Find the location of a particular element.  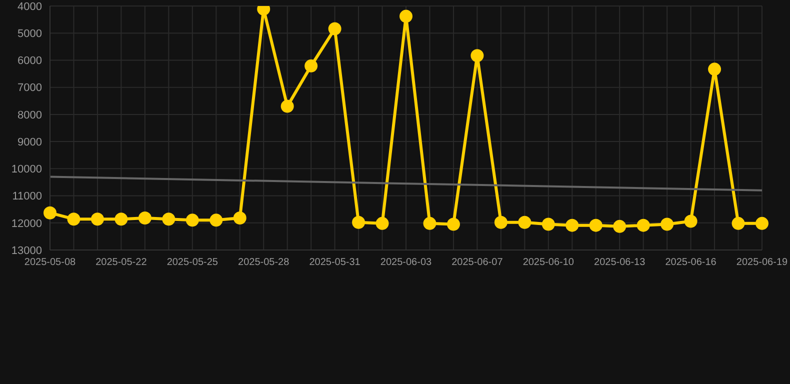

x-tick-label: 2025-05-31 is located at coordinates (335, 262).